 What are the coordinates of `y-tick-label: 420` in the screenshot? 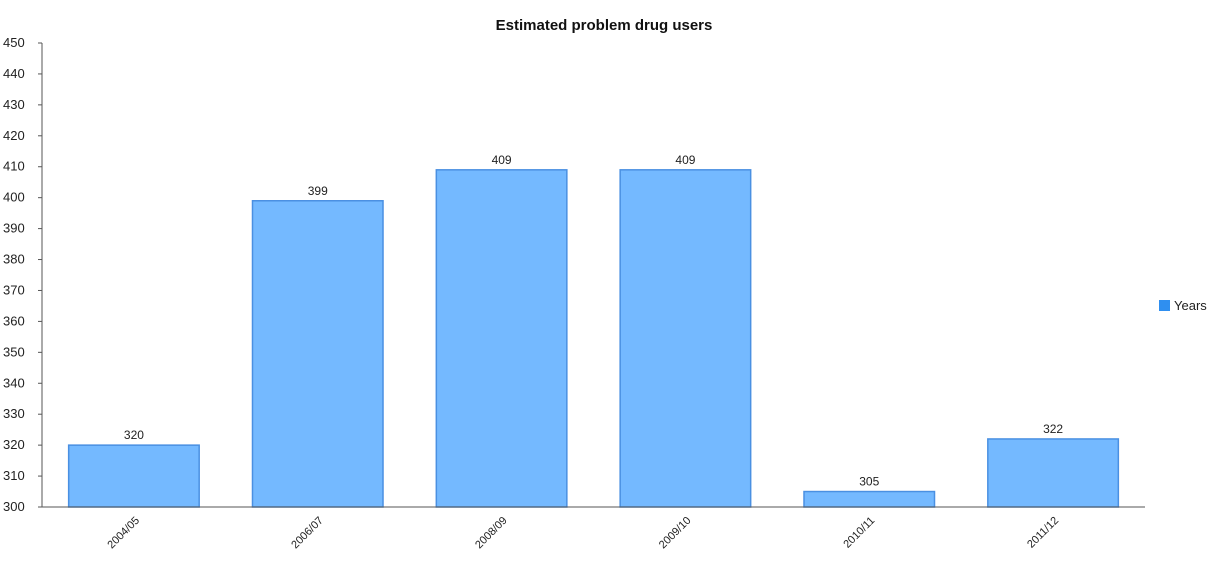 It's located at (14, 135).